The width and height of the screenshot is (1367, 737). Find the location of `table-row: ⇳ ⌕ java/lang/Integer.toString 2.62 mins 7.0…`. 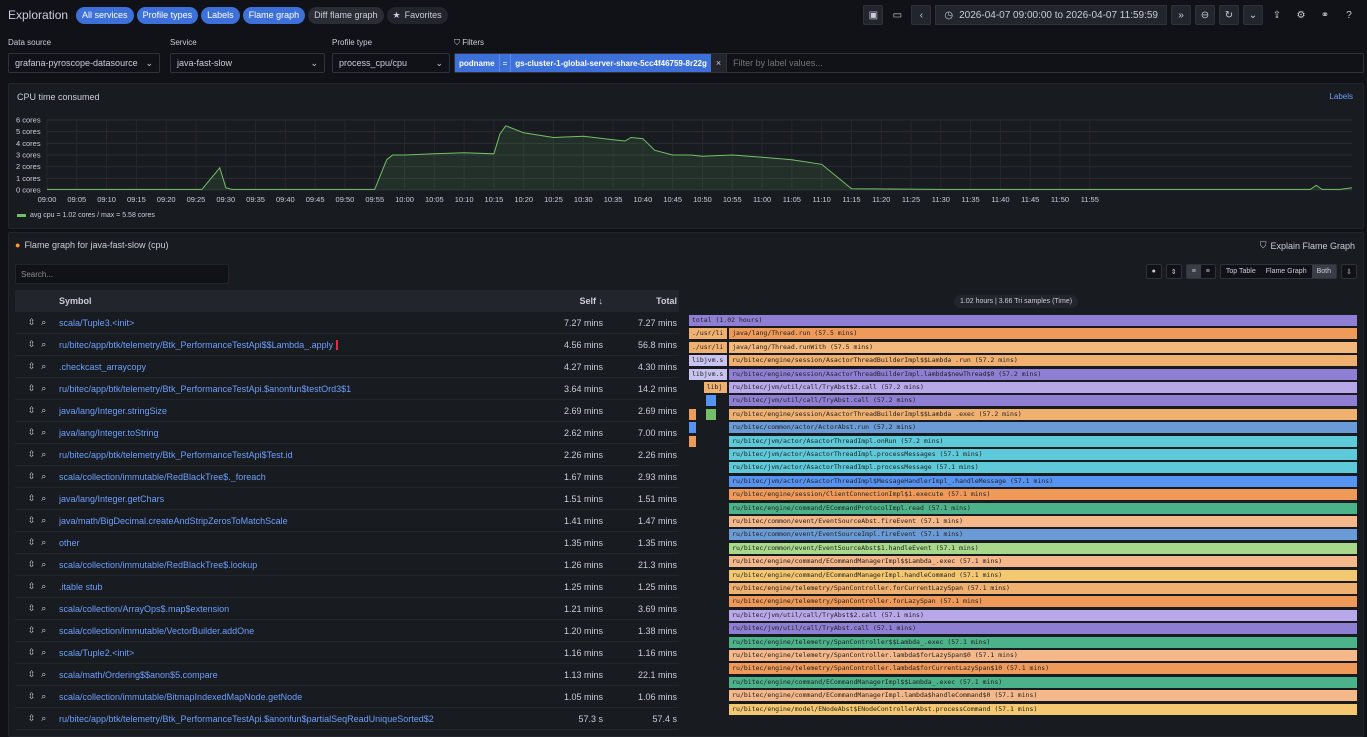

table-row: ⇳ ⌕ java/lang/Integer.toString 2.62 mins 7.0… is located at coordinates (347, 433).